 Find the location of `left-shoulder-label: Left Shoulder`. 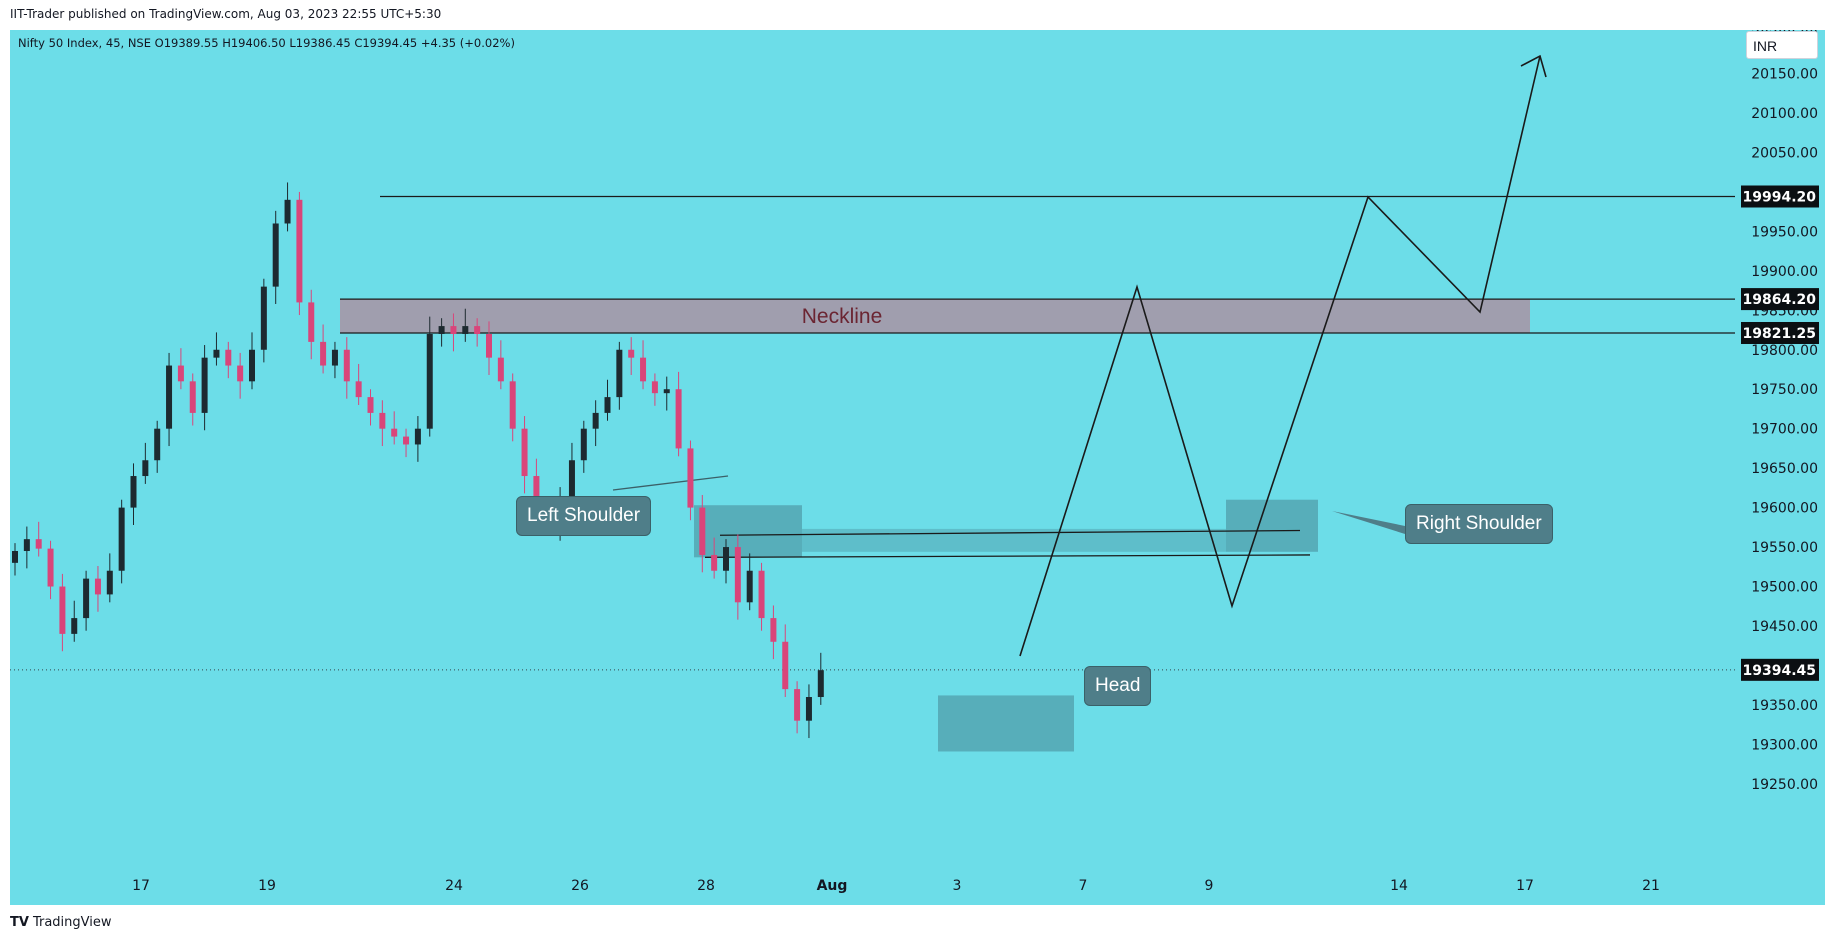

left-shoulder-label: Left Shoulder is located at coordinates (584, 516).